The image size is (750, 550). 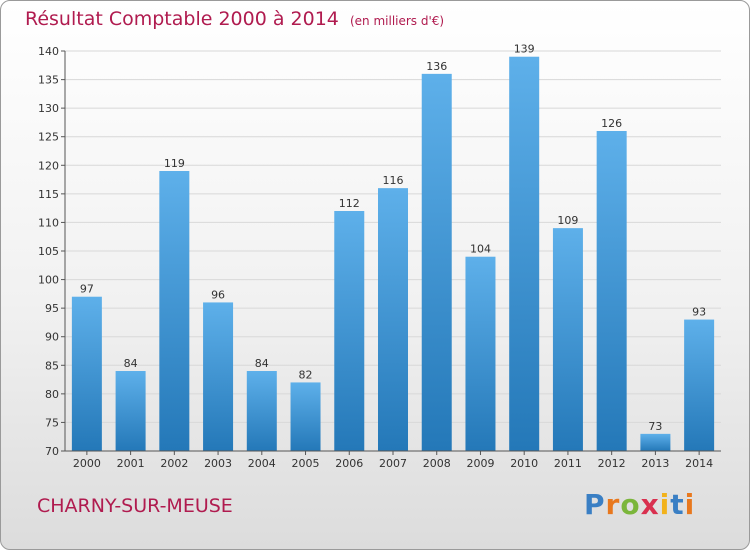 I want to click on y-tick-label: 130, so click(x=48, y=108).